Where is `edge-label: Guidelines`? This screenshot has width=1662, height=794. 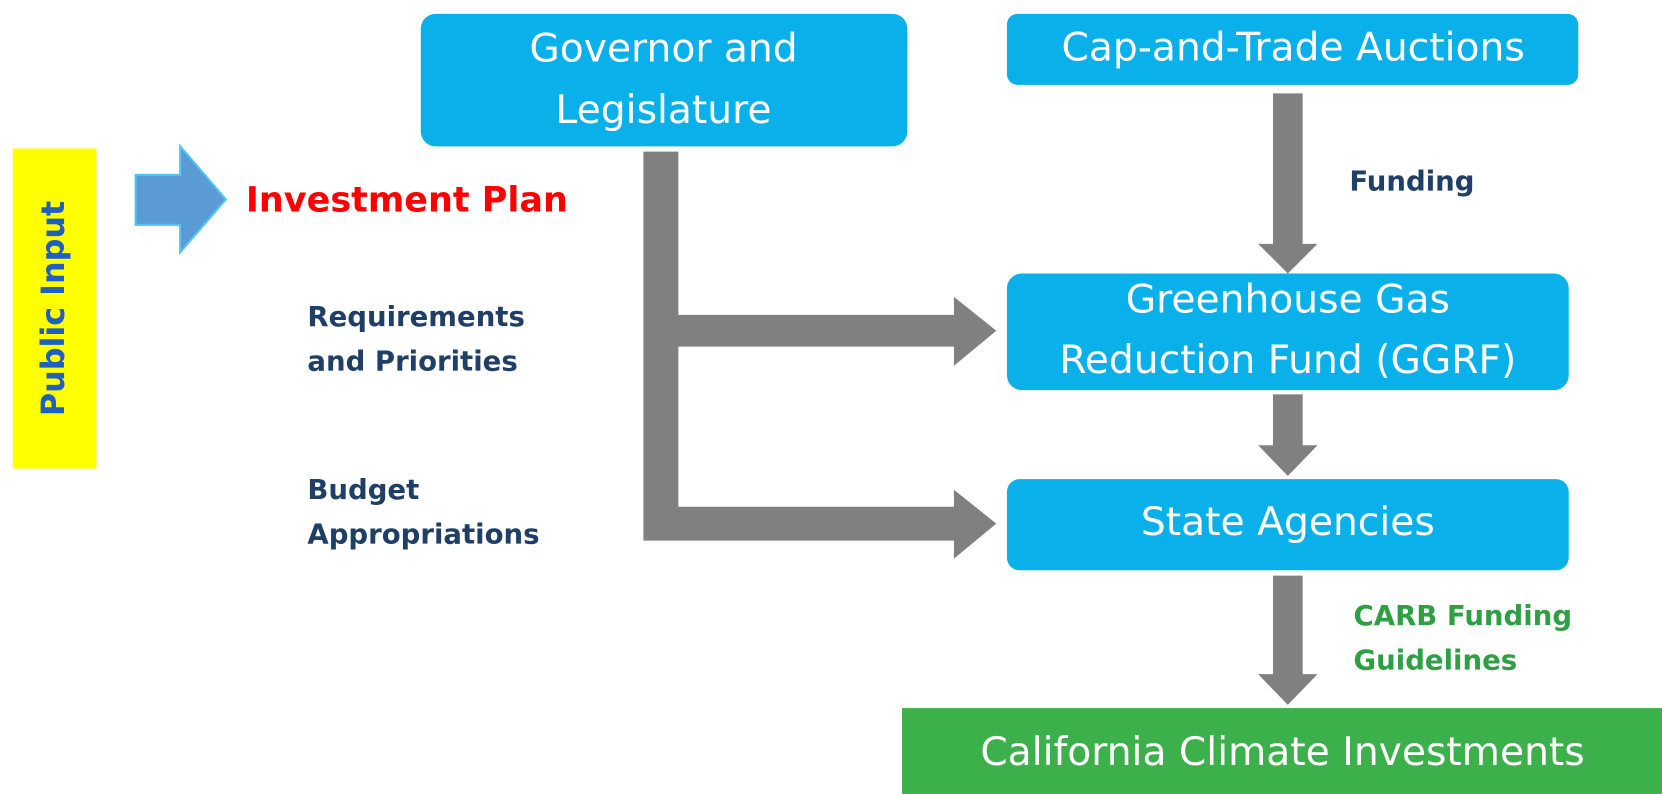
edge-label: Guidelines is located at coordinates (1436, 660).